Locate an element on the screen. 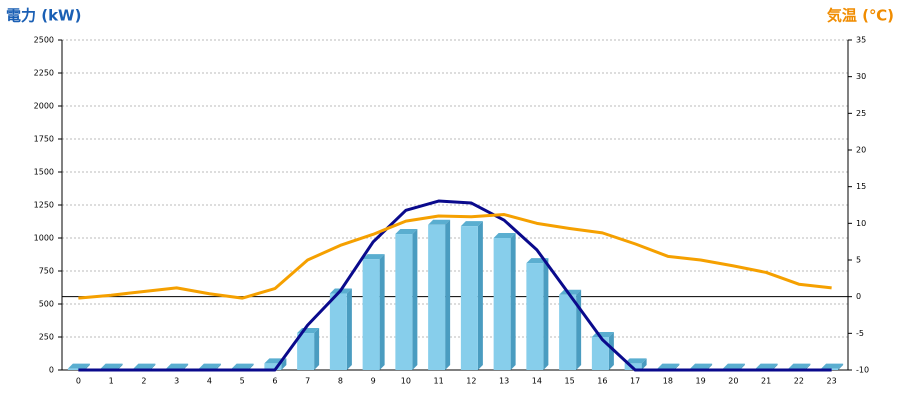 The image size is (900, 404). x-tick-label: 0 is located at coordinates (78, 381).